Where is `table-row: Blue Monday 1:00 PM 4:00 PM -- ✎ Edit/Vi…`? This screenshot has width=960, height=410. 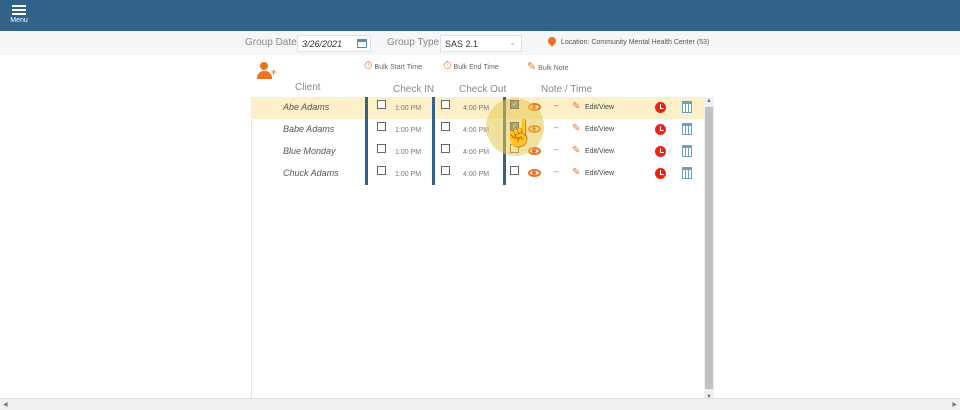 table-row: Blue Monday 1:00 PM 4:00 PM -- ✎ Edit/Vi… is located at coordinates (477, 152).